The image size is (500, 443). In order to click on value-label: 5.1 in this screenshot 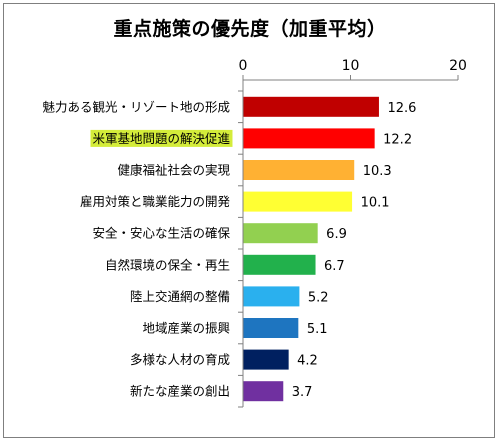, I will do `click(317, 329)`.